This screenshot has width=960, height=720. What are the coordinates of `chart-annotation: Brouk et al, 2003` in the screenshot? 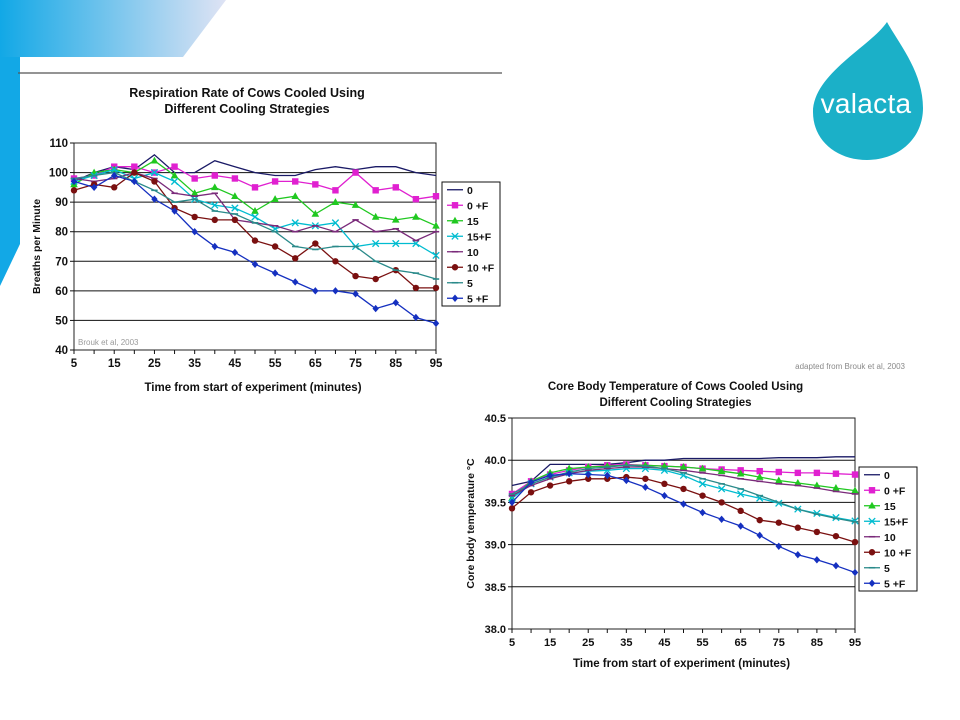 It's located at (108, 342).